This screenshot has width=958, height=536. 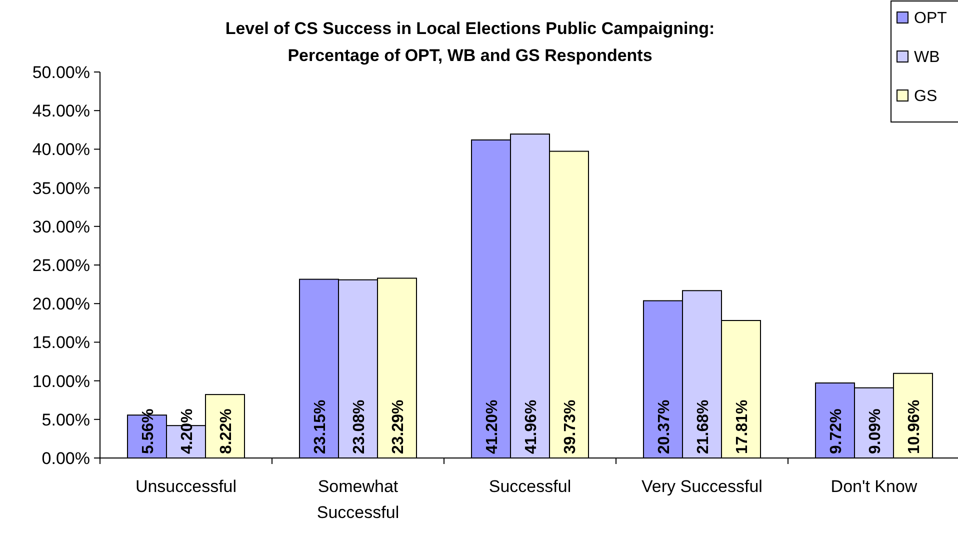 I want to click on y-tick-label: 5.00%, so click(x=66, y=420).